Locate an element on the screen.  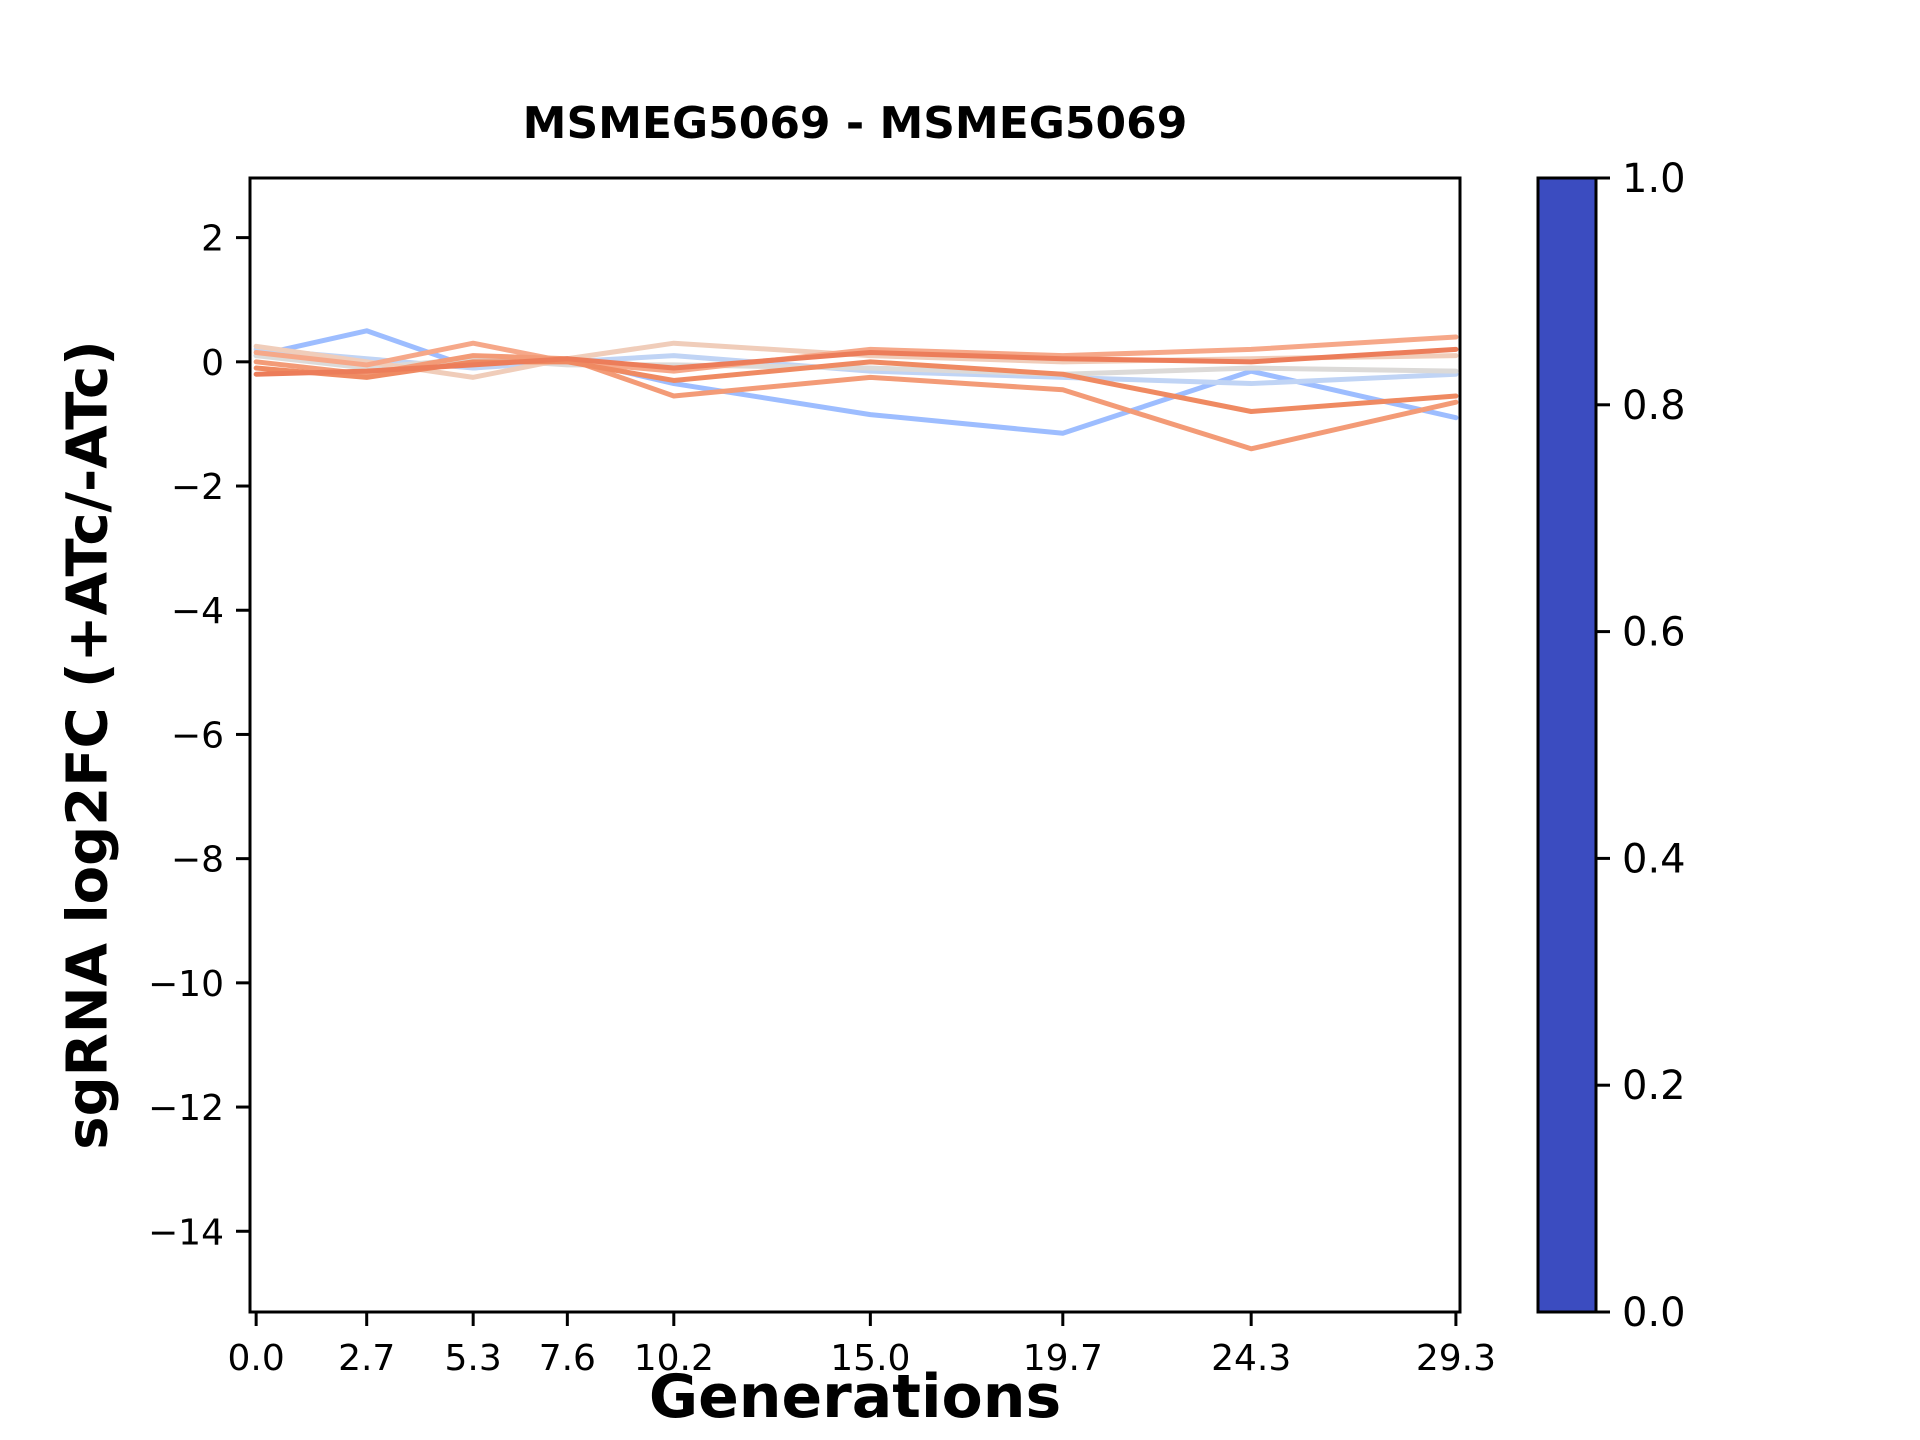
tick-label: −2 is located at coordinates (197, 487).